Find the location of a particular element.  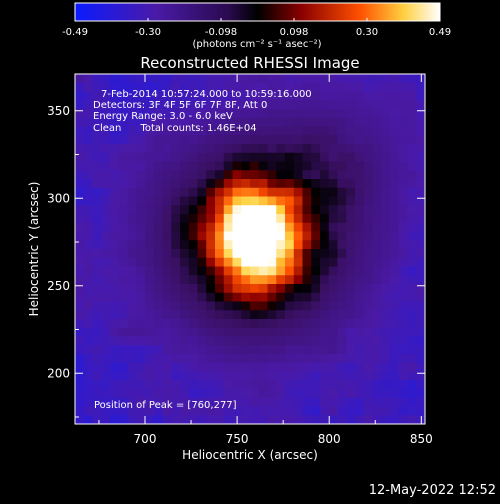

peak-position-label: Position of Peak = [760,277] is located at coordinates (165, 405).